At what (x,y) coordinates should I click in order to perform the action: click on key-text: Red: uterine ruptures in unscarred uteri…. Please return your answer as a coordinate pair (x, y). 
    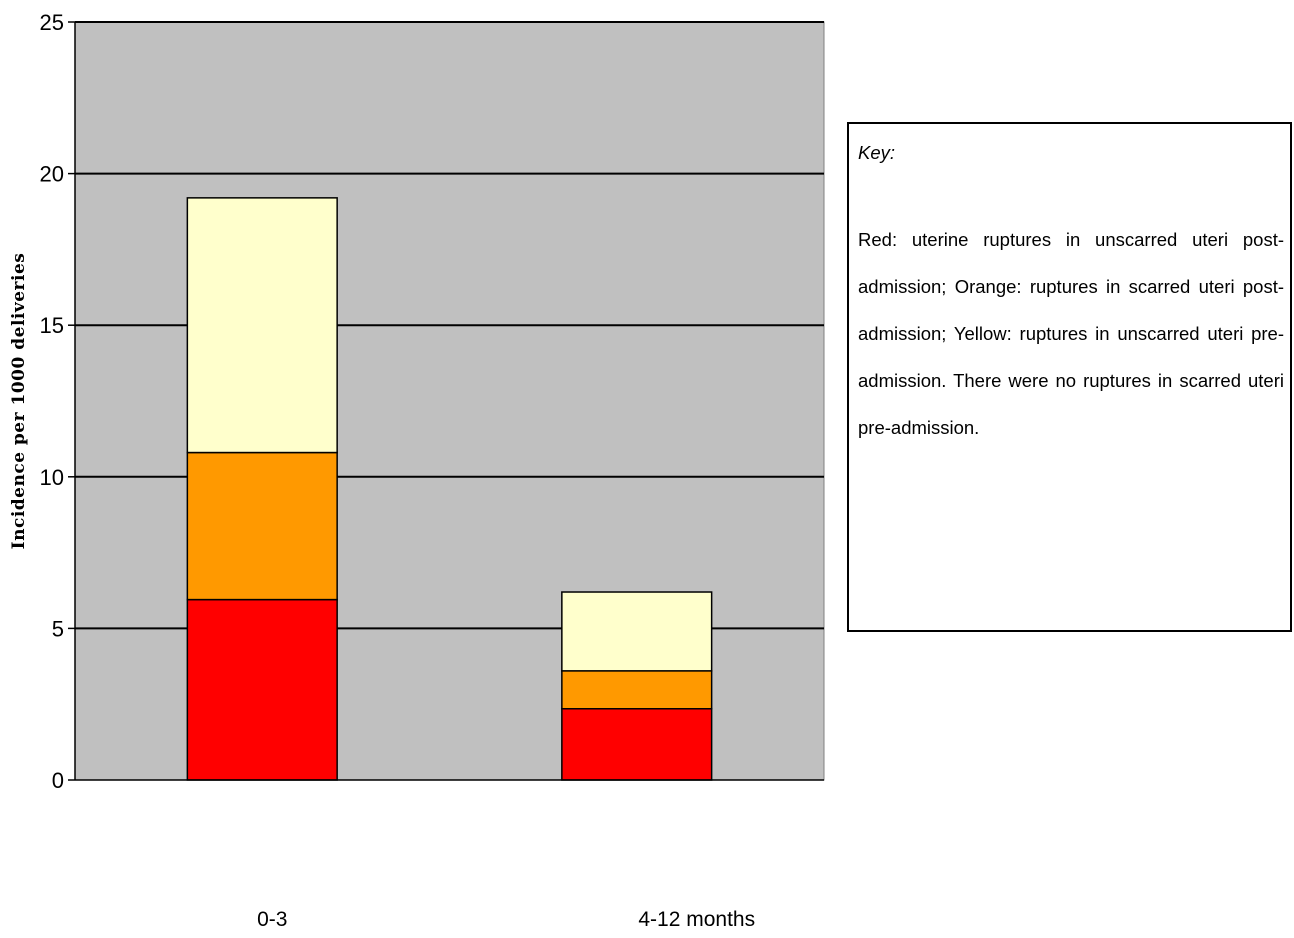
    Looking at the image, I should click on (1071, 333).